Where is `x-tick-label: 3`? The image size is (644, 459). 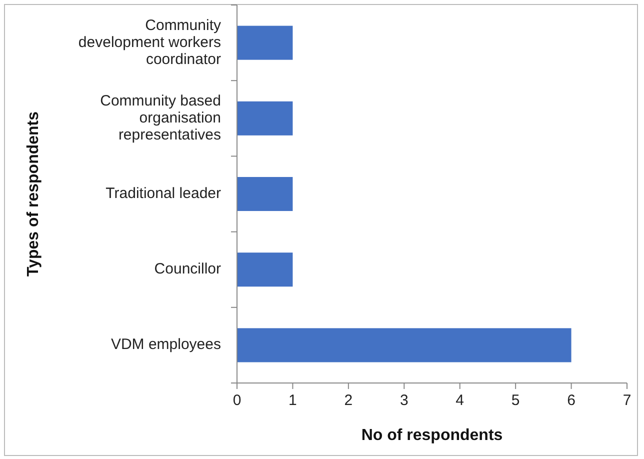 x-tick-label: 3 is located at coordinates (404, 400).